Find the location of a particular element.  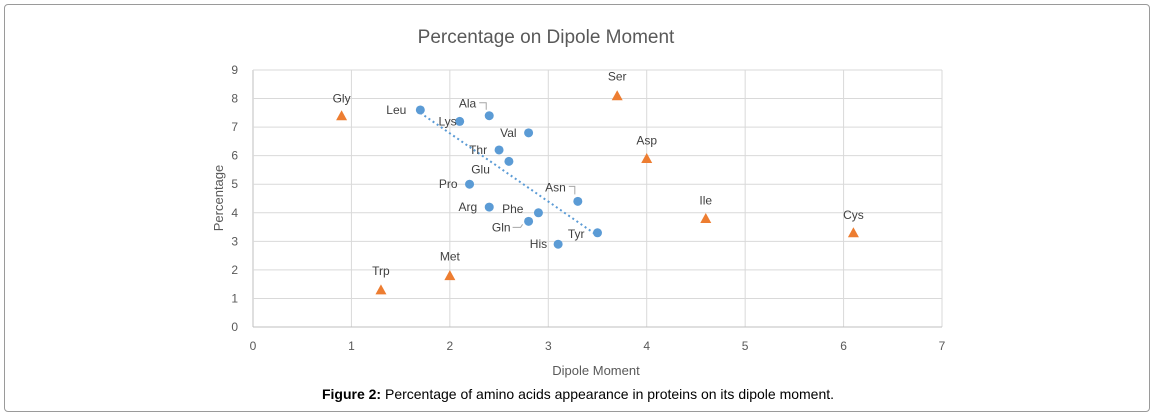

point-label-pro: Pro is located at coordinates (448, 184).